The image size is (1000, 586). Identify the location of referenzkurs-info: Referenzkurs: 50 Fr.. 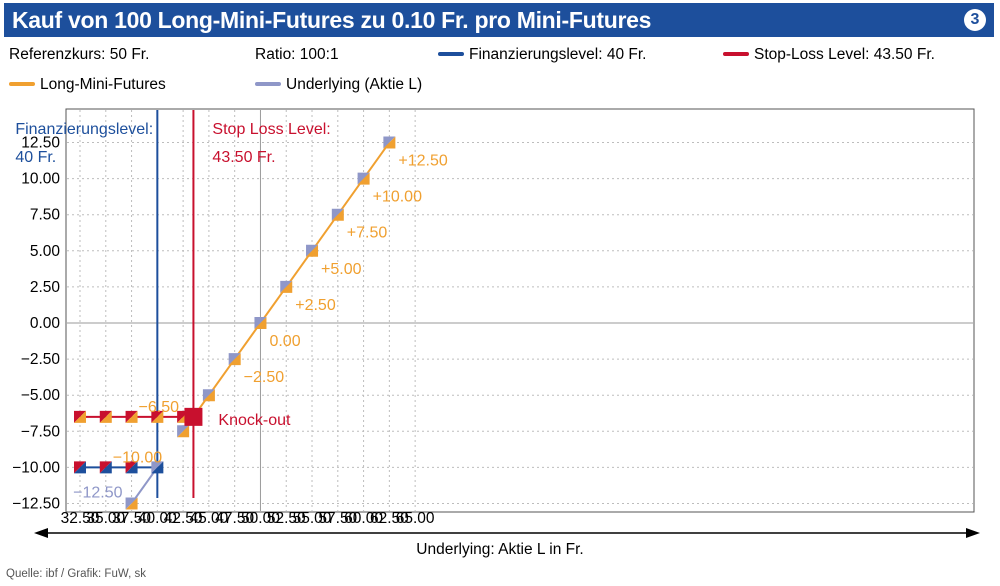
(79, 54).